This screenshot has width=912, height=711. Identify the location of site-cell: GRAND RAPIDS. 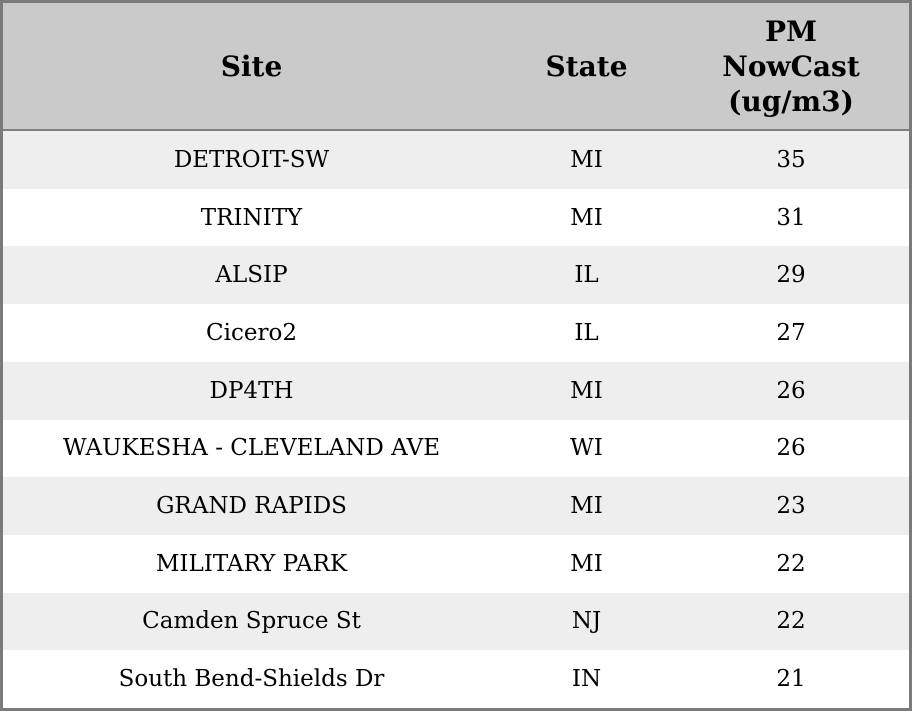
(251, 506).